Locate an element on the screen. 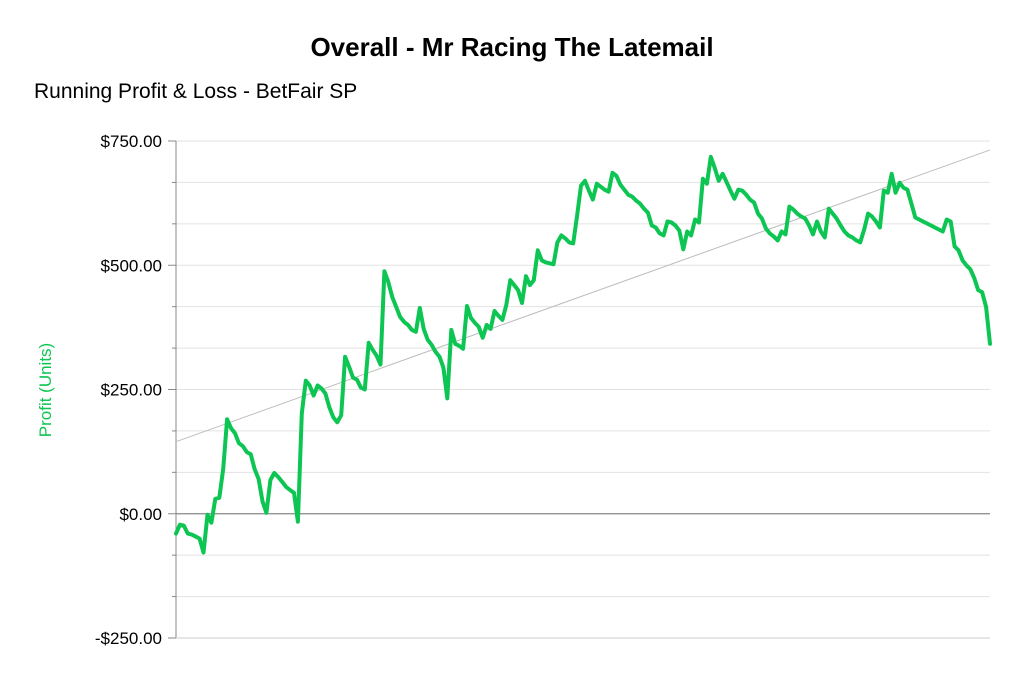 The width and height of the screenshot is (1024, 684). chart-title: Overall - Mr Racing The Latemail is located at coordinates (512, 47).